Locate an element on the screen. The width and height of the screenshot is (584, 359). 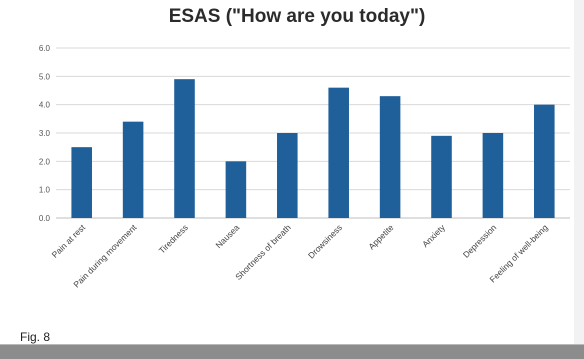
y-tick-label: 4.0 is located at coordinates (45, 105).